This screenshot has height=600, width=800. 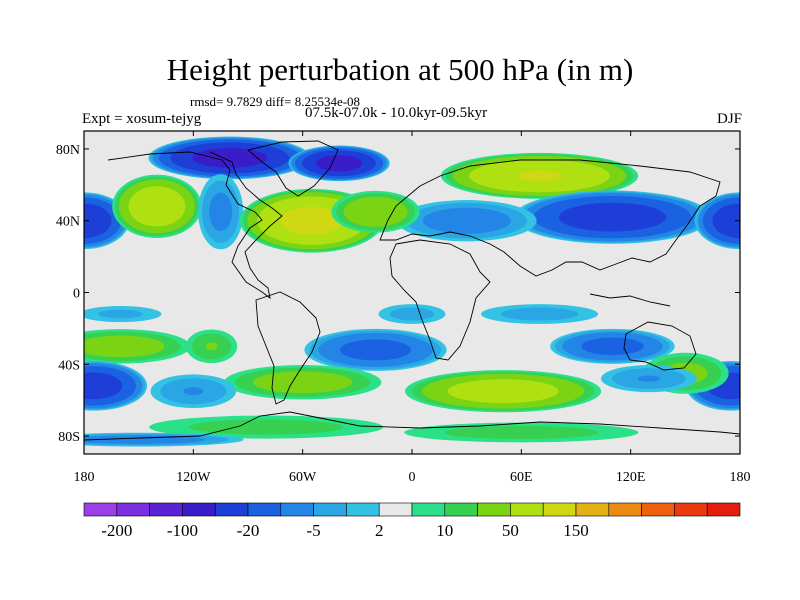 What do you see at coordinates (396, 113) in the screenshot?
I see `period-label: 07.5k-07.0k - 10.0kyr-09.5kyr` at bounding box center [396, 113].